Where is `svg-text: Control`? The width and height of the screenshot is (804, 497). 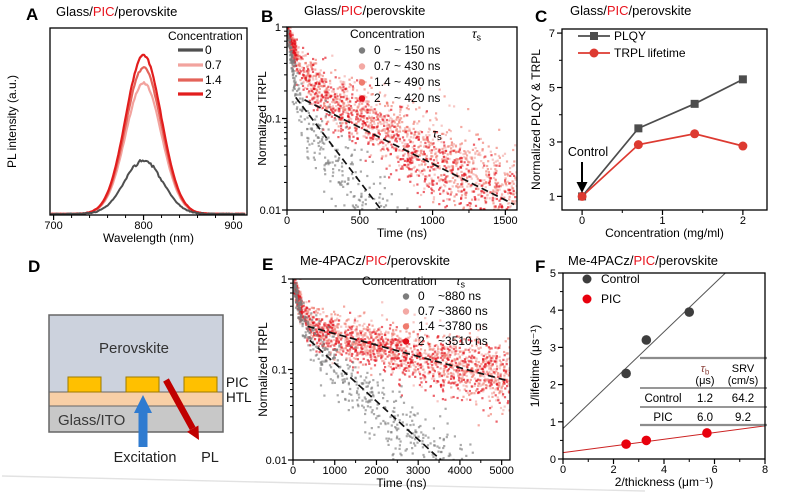
svg-text: Control is located at coordinates (588, 152).